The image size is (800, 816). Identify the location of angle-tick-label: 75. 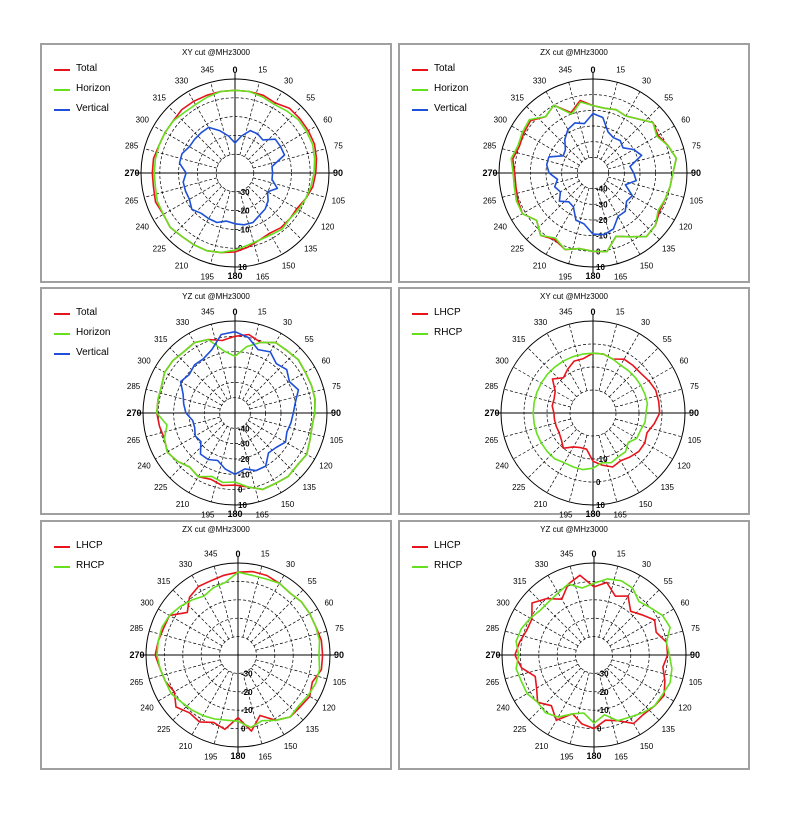
(696, 145).